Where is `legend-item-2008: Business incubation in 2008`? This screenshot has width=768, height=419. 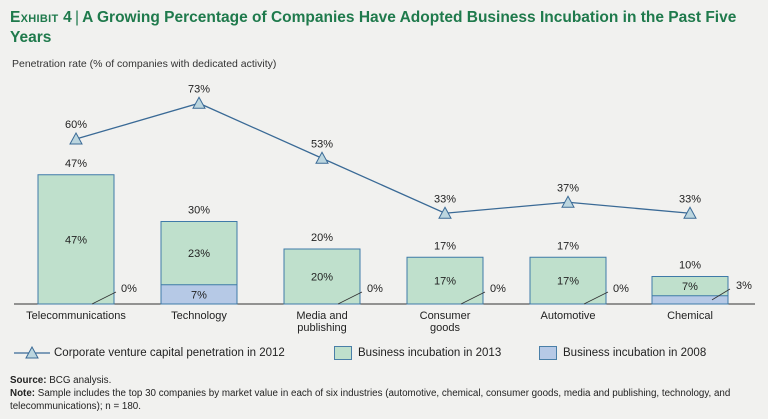 legend-item-2008: Business incubation in 2008 is located at coordinates (622, 353).